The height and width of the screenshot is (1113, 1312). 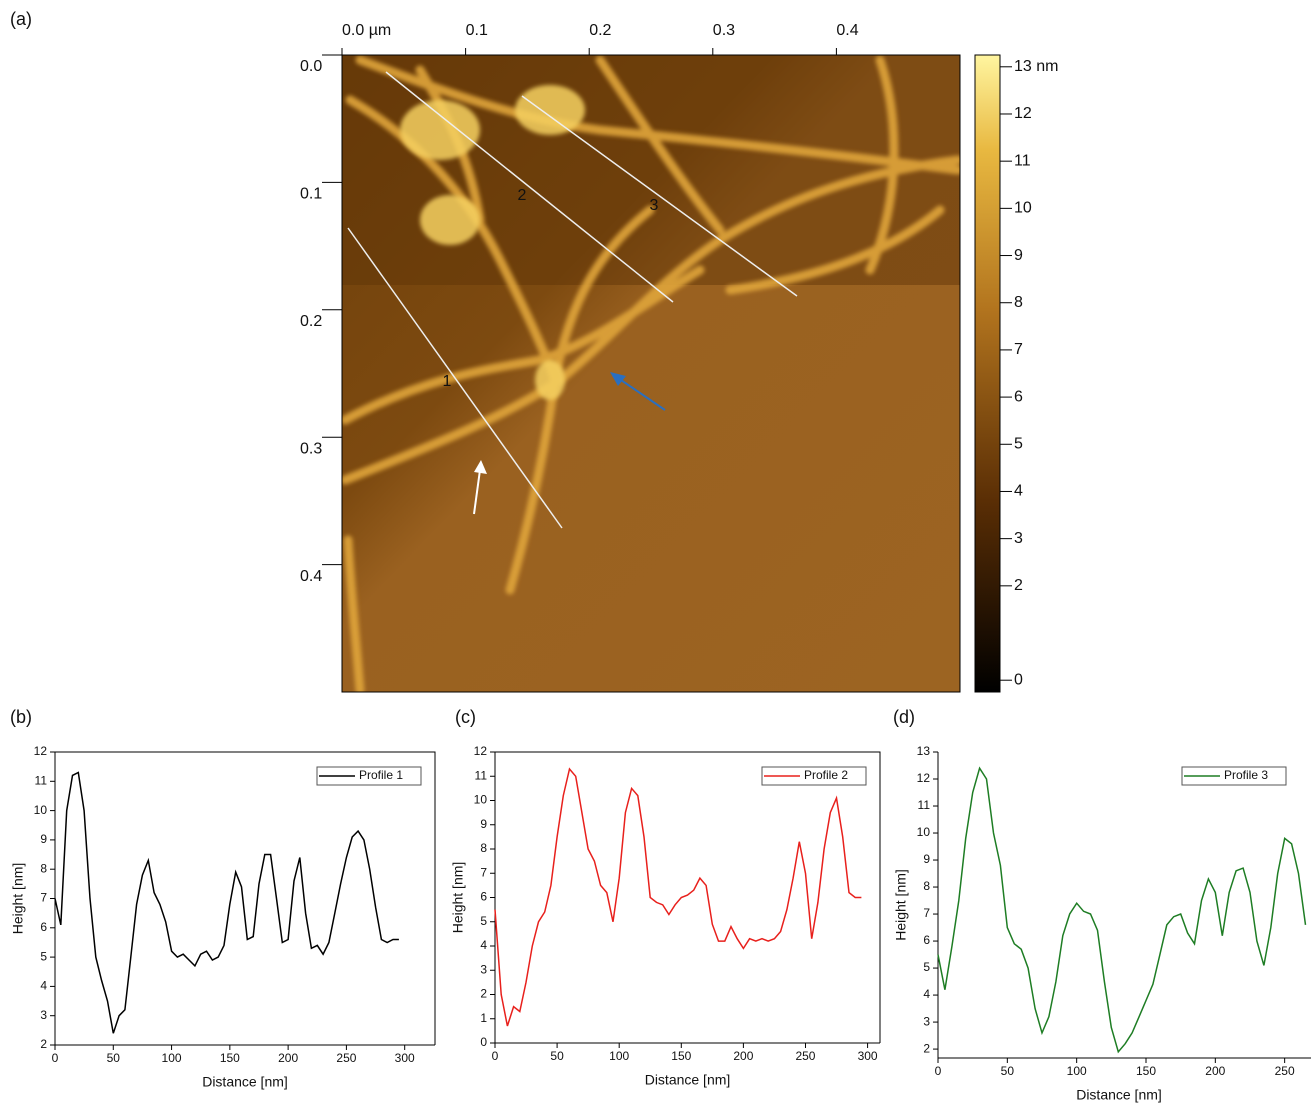 I want to click on x-tick-label: 0.4, so click(x=847, y=30).